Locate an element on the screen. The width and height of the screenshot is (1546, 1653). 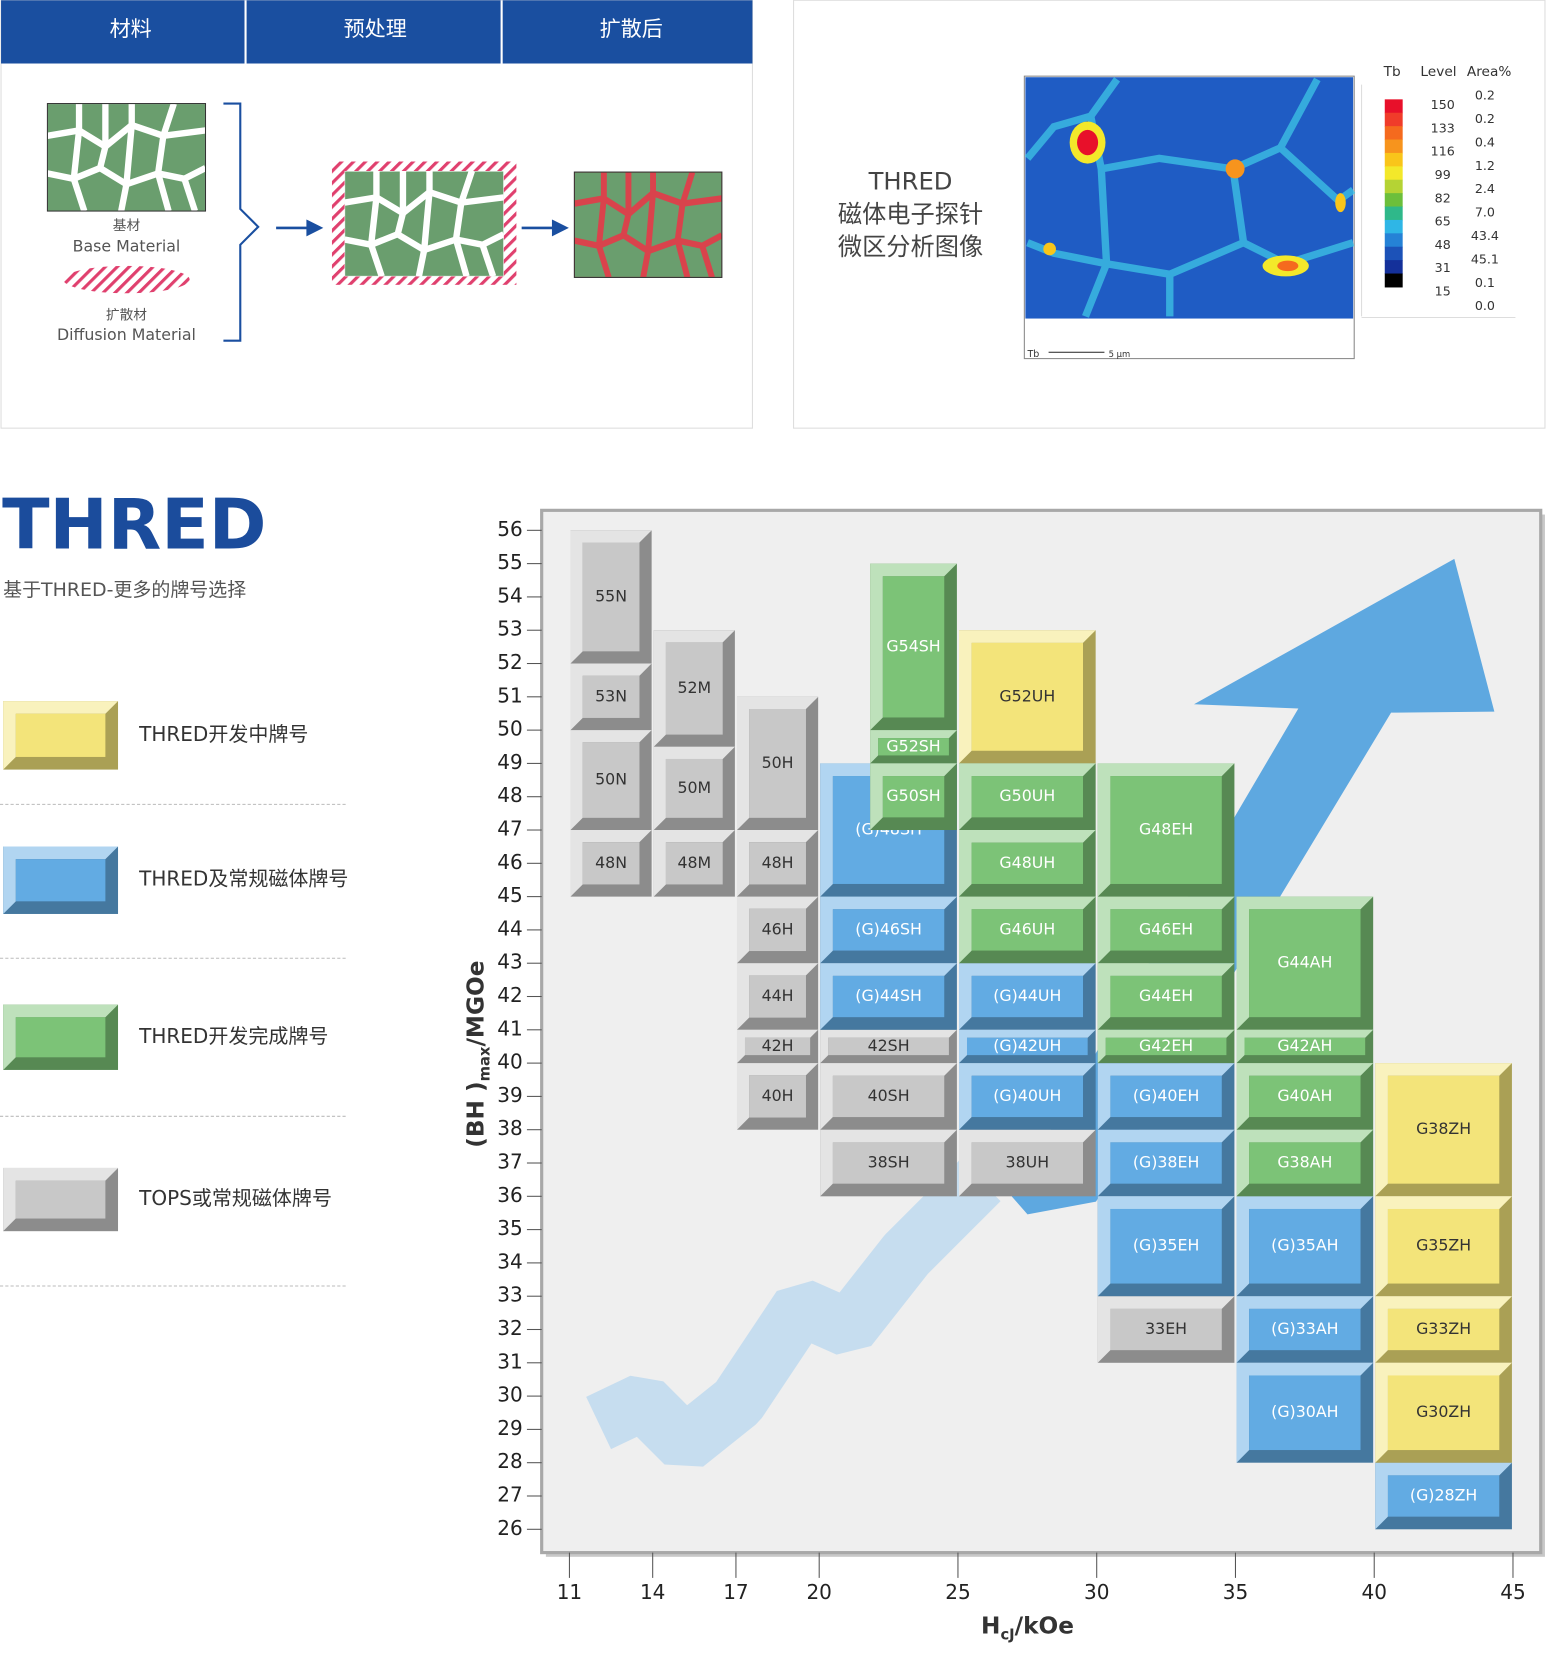
x-axis-label: HcJ/kOe is located at coordinates (1027, 1627).